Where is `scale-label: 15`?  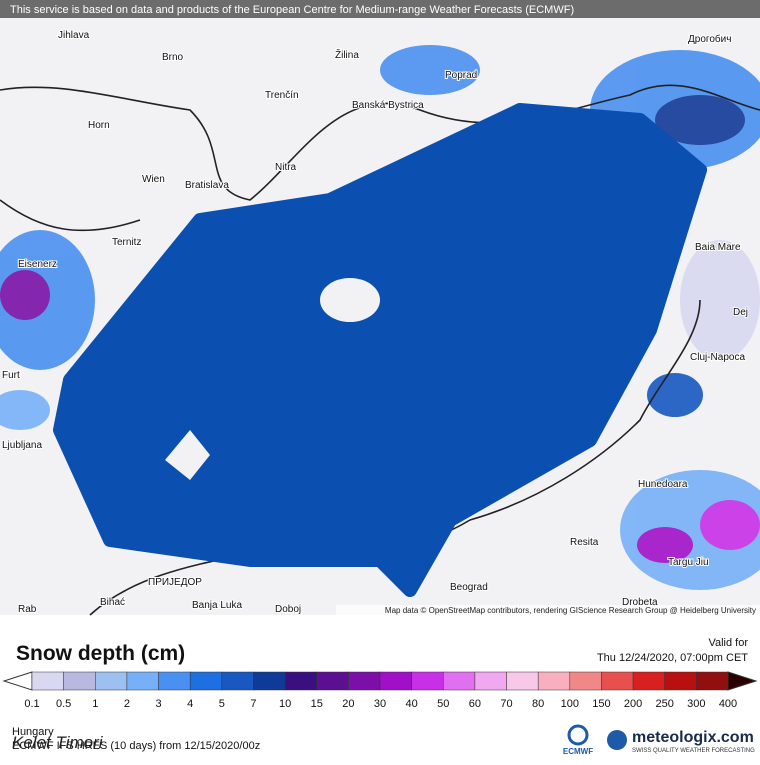 scale-label: 15 is located at coordinates (317, 704).